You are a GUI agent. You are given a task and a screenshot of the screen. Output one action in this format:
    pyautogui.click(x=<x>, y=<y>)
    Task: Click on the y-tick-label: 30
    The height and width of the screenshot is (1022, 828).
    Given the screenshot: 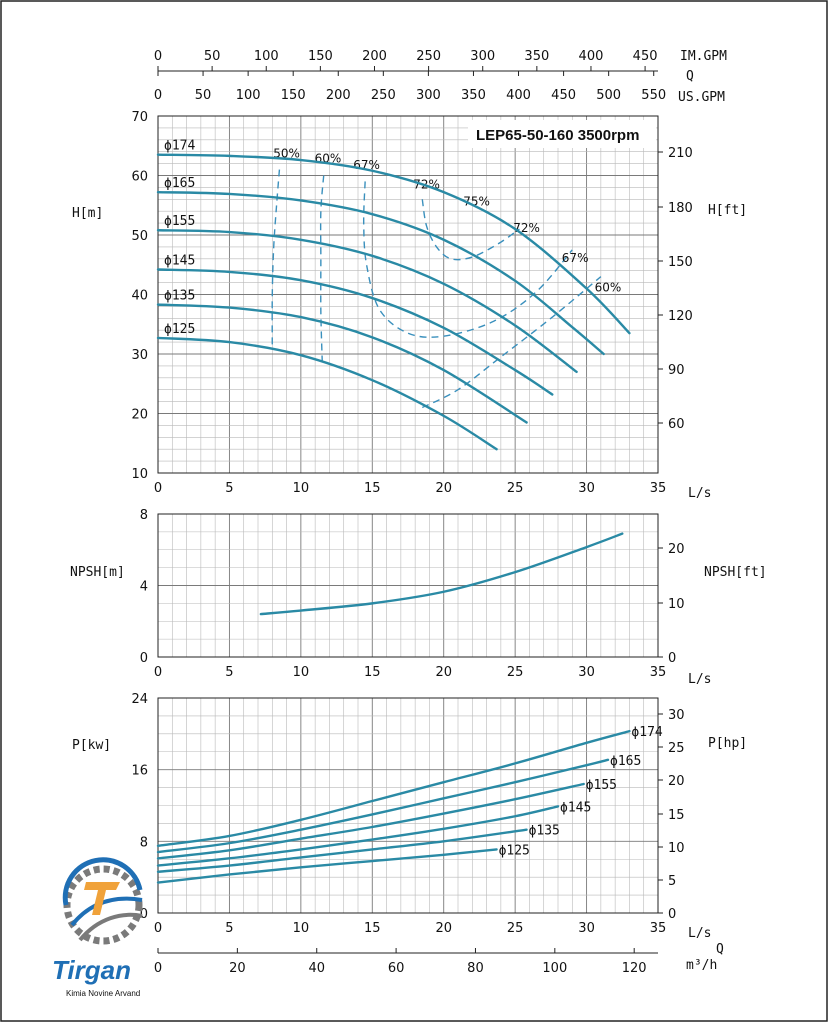 What is the action you would take?
    pyautogui.click(x=139, y=355)
    